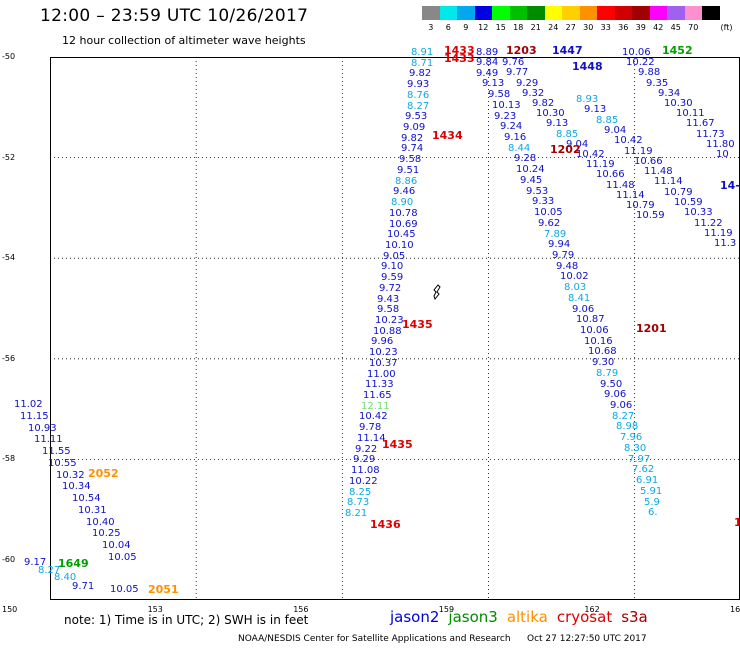  I want to click on latitude-label: -50, so click(9, 56).